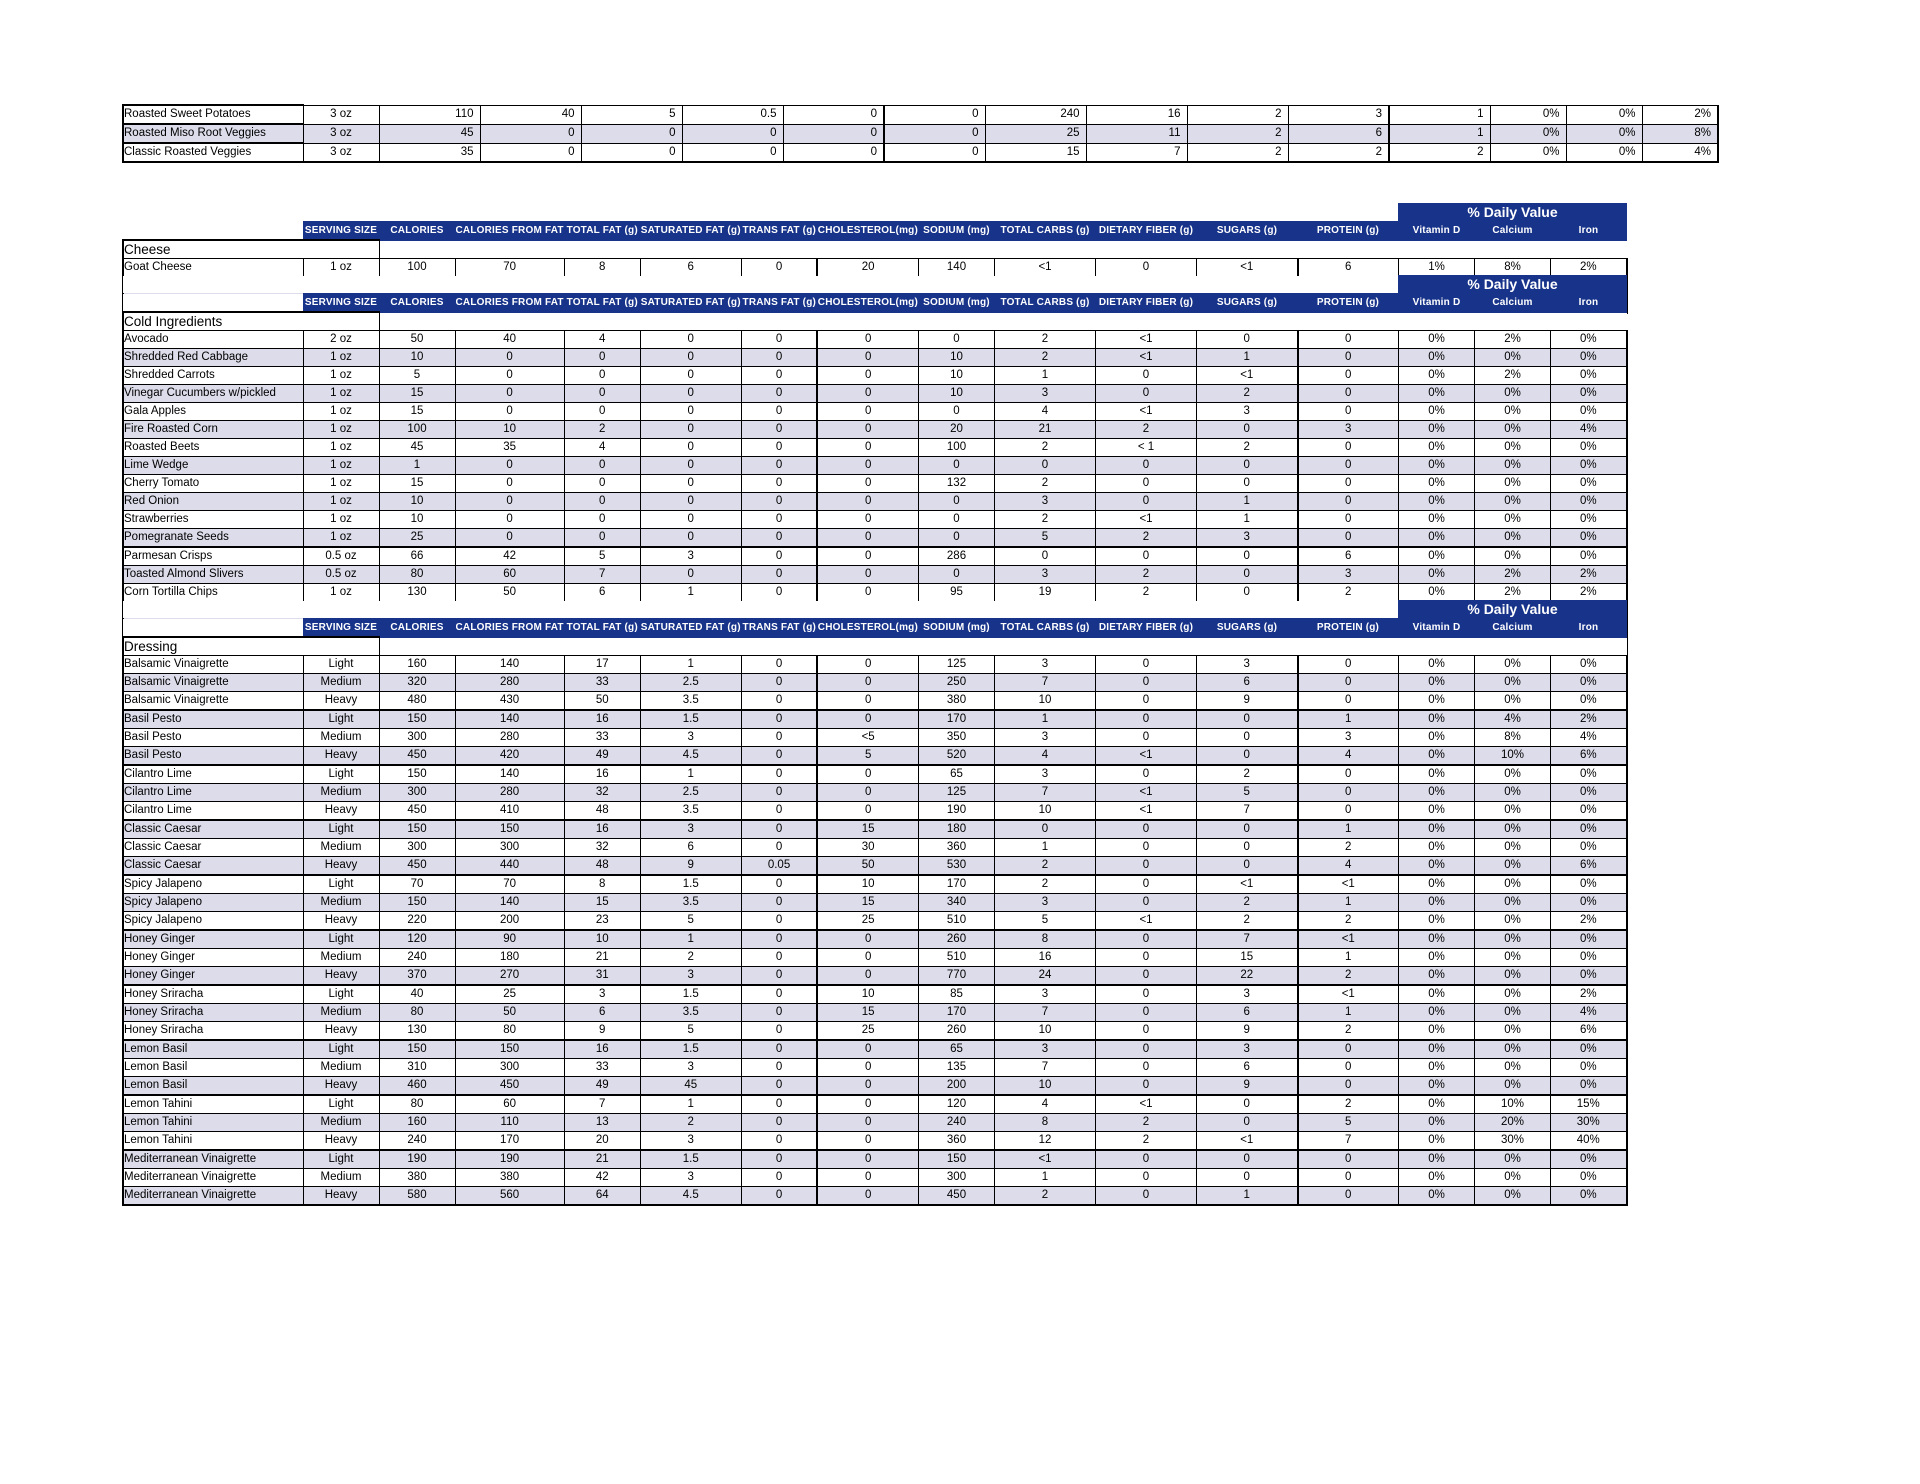 Image resolution: width=1920 pixels, height=1484 pixels. Describe the element at coordinates (1512, 737) in the screenshot. I see `row-cell: 8%` at that location.